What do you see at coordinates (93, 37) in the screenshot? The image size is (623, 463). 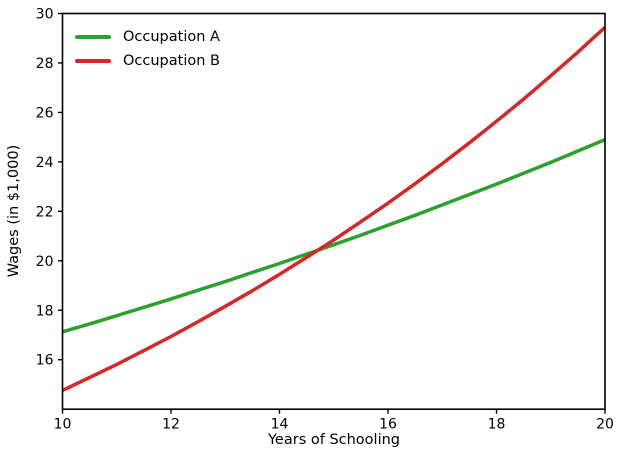 I see `legend-swatch-occupation-a` at bounding box center [93, 37].